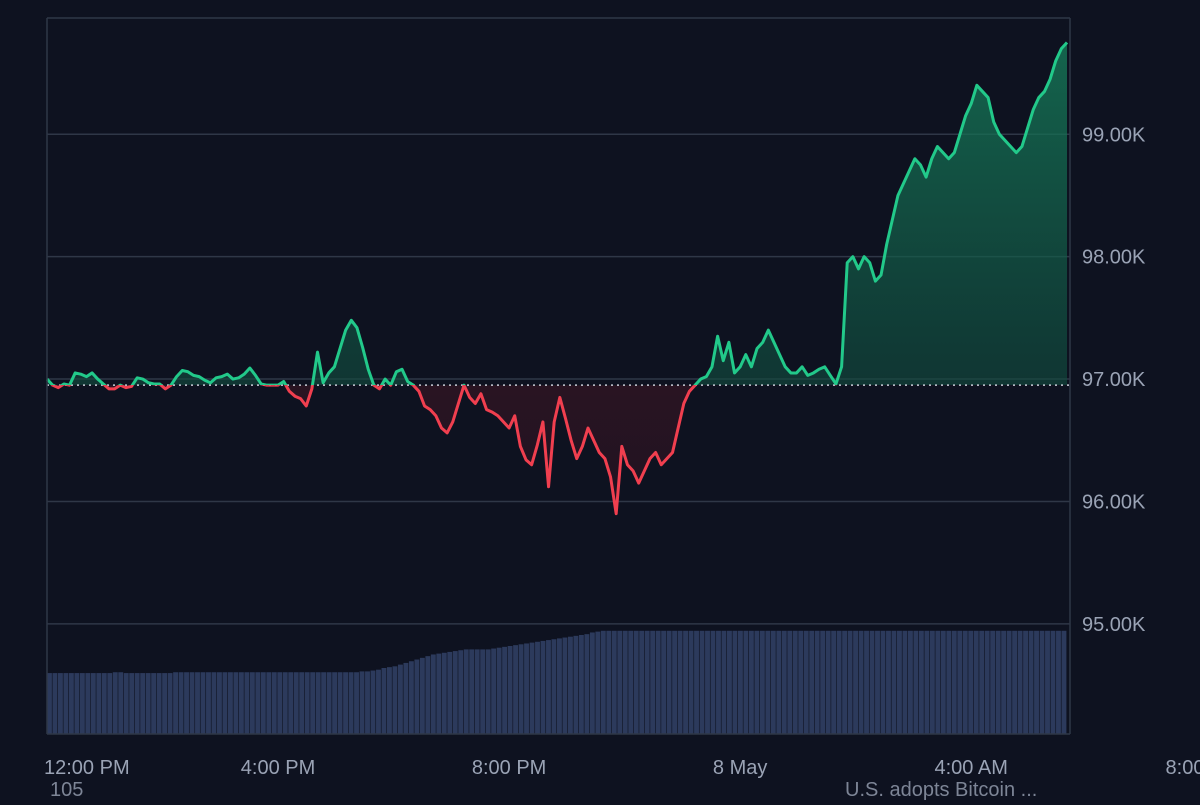  Describe the element at coordinates (740, 768) in the screenshot. I see `x-tick-label: 8 May` at that location.